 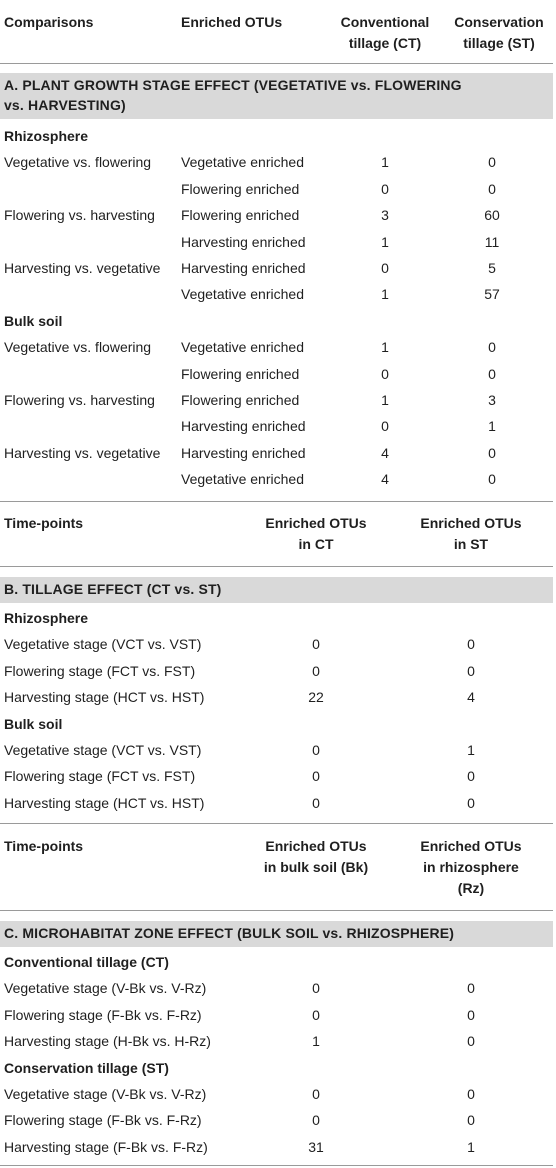 I want to click on header-enriched-st: Enriched OTUs in ST, so click(x=468, y=534).